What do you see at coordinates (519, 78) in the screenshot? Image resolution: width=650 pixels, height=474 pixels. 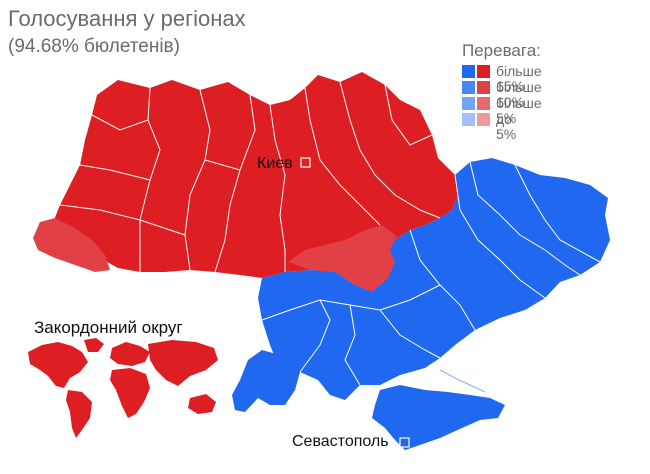 I see `legend-label: більше 15%` at bounding box center [519, 78].